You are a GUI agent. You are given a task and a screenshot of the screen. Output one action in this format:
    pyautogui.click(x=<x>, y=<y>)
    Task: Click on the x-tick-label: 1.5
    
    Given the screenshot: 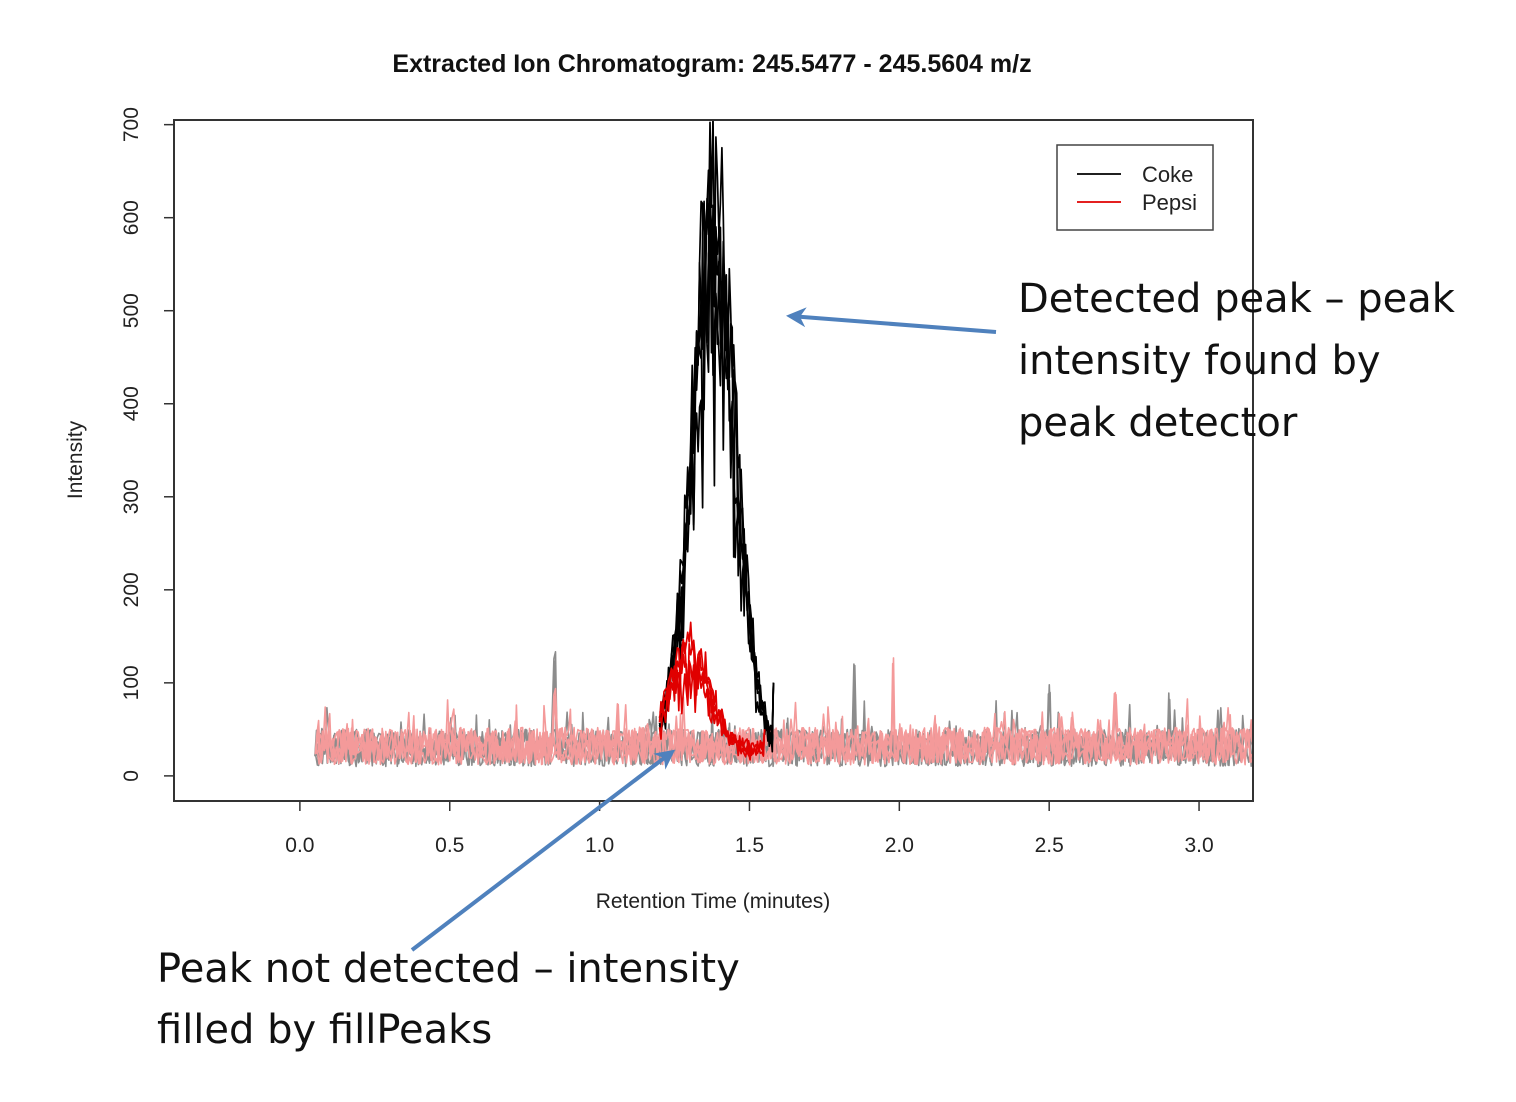 What is the action you would take?
    pyautogui.click(x=749, y=845)
    